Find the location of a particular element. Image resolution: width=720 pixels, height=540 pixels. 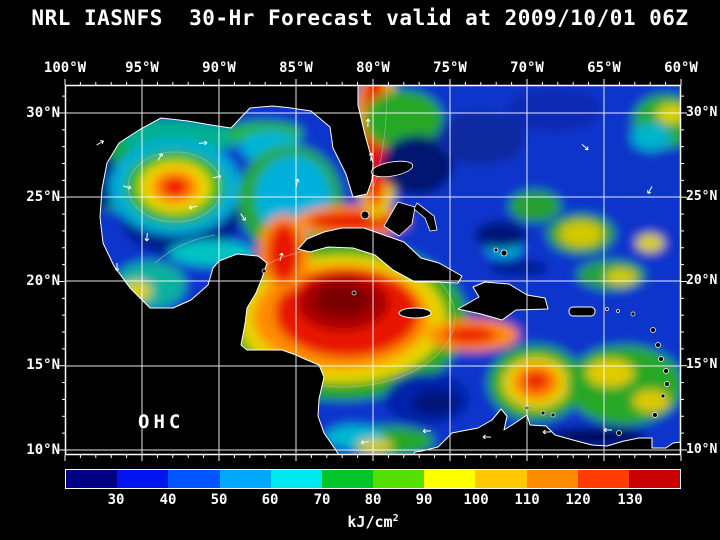

lon-tick-label: 100°W is located at coordinates (65, 68).